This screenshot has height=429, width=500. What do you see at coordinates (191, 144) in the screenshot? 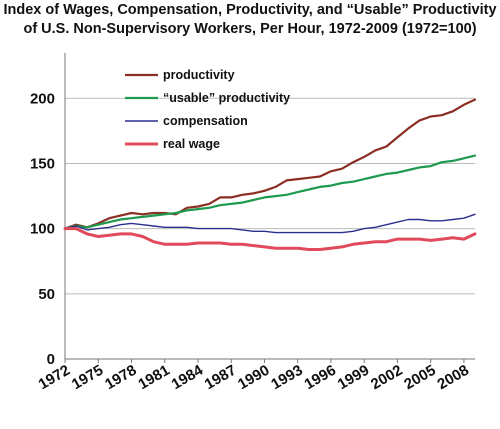
I see `legend-label: real wage` at bounding box center [191, 144].